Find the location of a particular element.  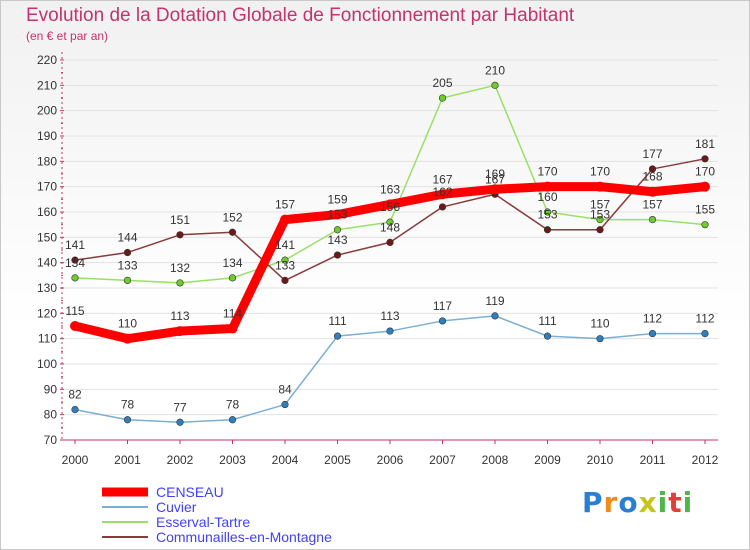

y-tick-label: 220 is located at coordinates (47, 60).